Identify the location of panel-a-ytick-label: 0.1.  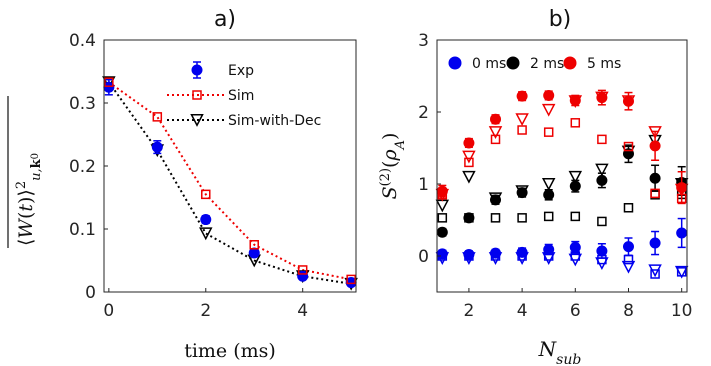
(82, 230).